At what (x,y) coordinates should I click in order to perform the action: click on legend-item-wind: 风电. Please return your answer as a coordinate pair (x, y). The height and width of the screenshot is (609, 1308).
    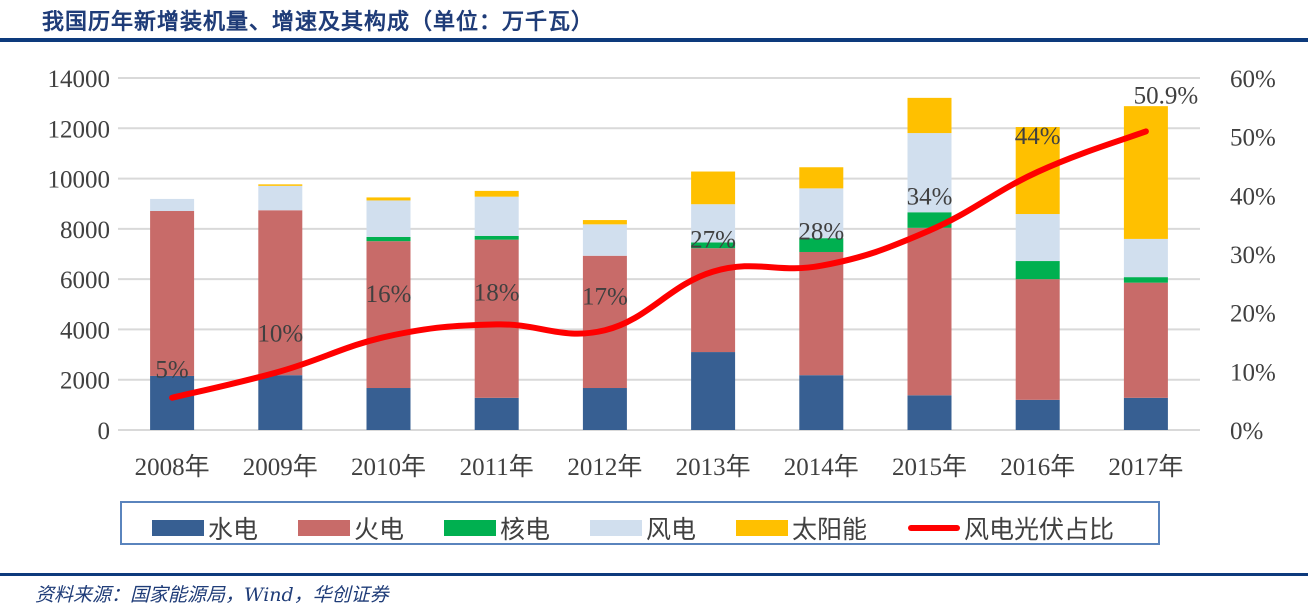
    Looking at the image, I should click on (643, 528).